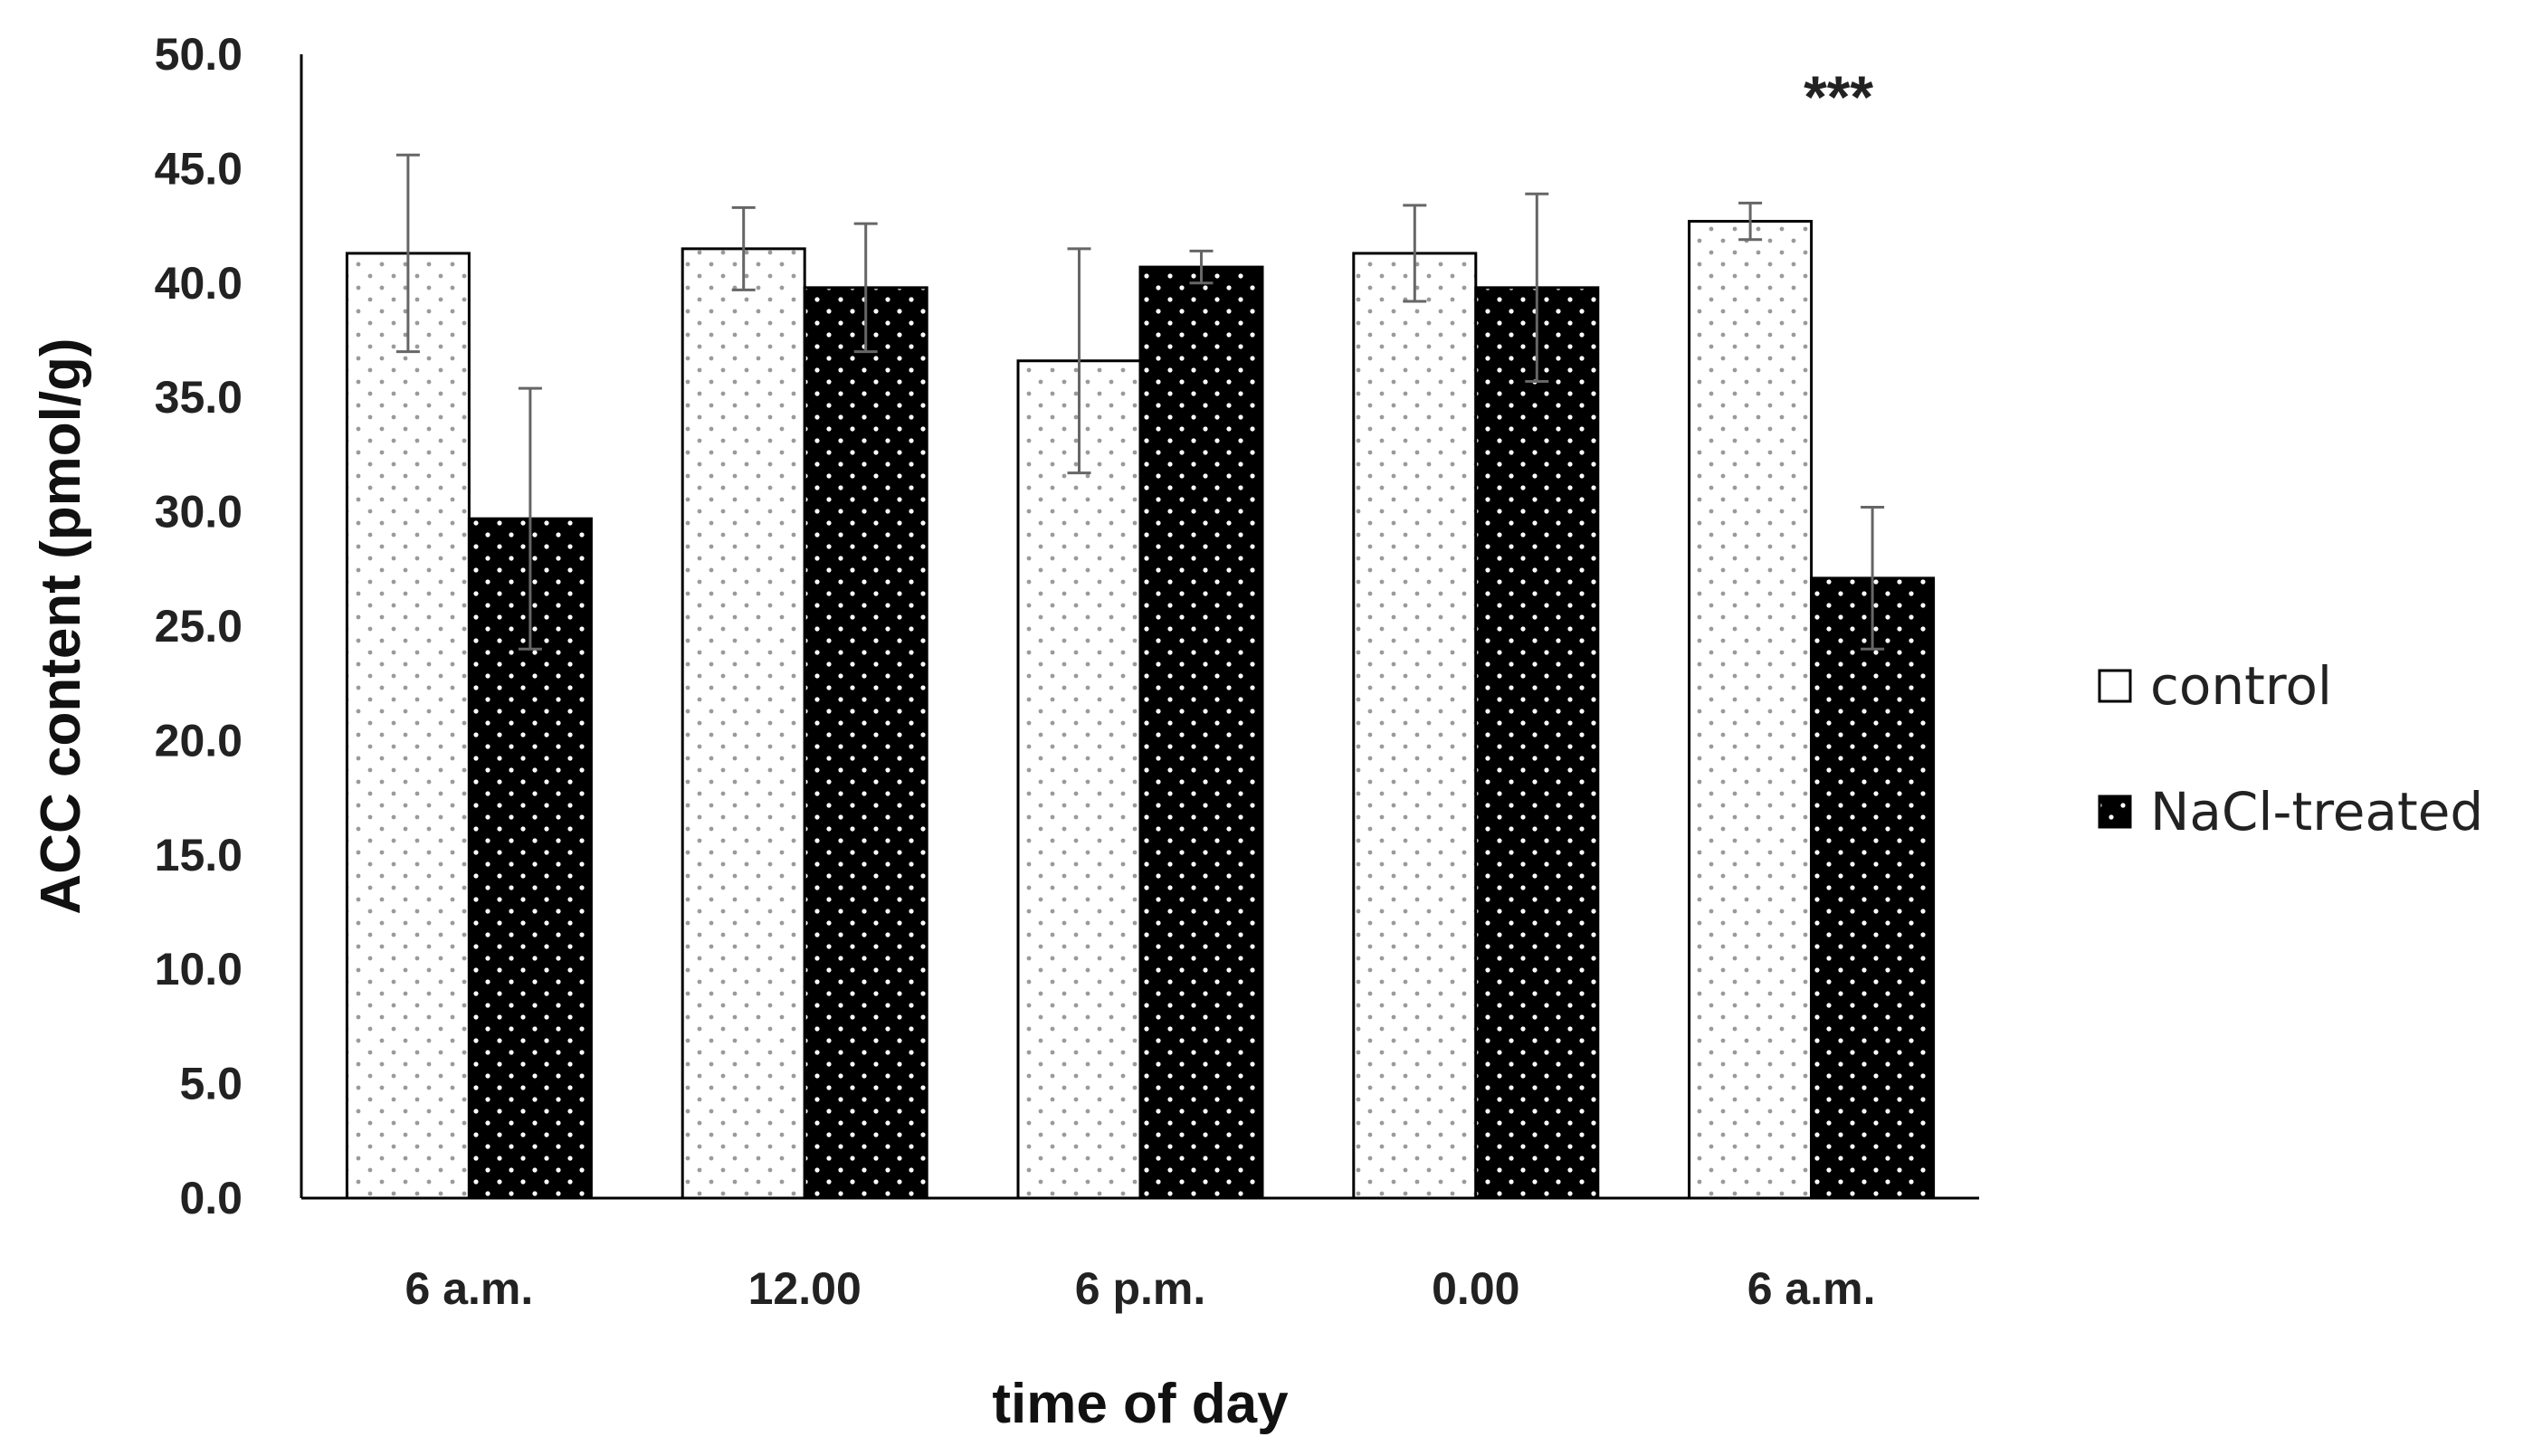 This screenshot has height=1456, width=2523. I want to click on x-axis-title: time of day, so click(1140, 1404).